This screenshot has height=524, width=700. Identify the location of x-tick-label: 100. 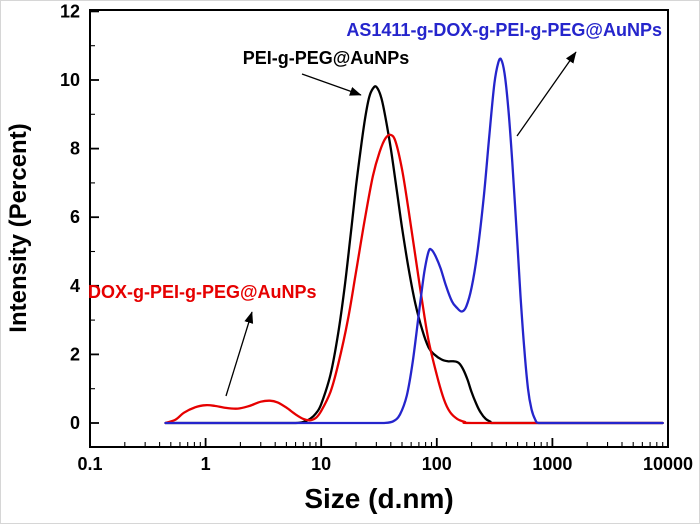
(437, 464).